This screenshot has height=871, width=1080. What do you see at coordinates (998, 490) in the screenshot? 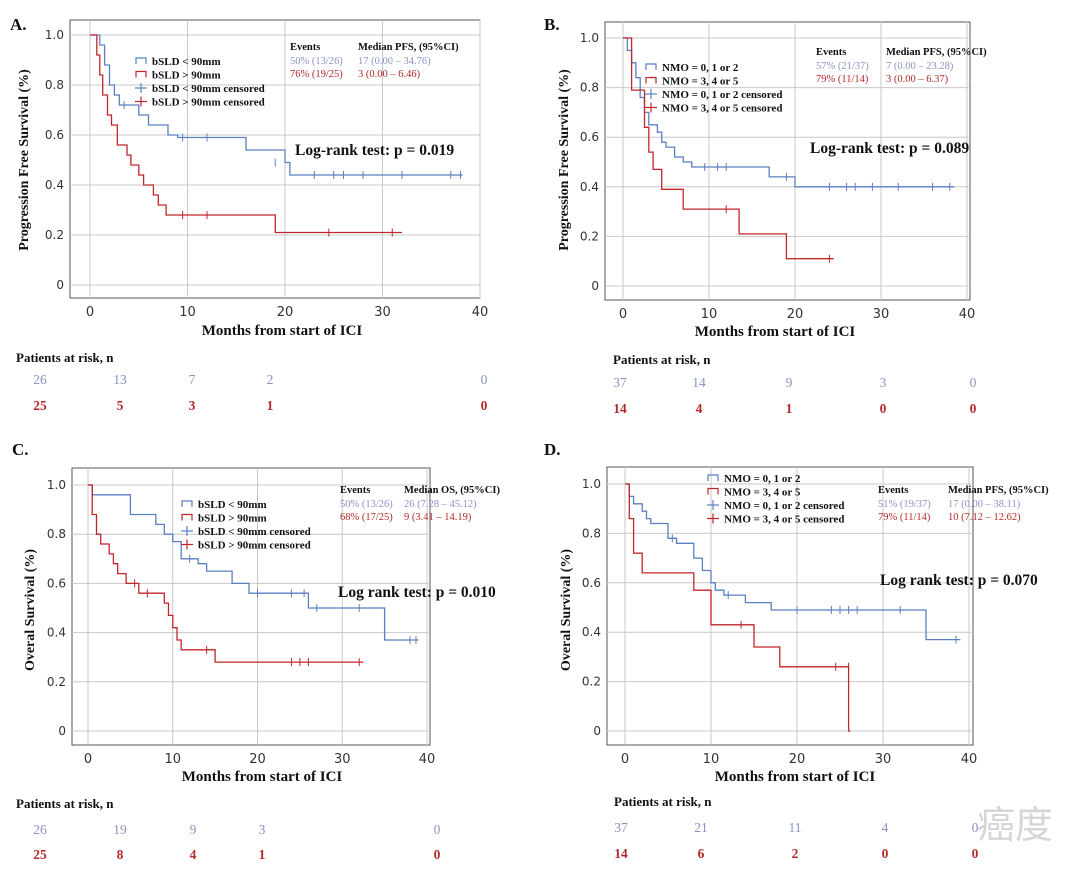
I see `median-header: Median PFS, (95%CI)` at bounding box center [998, 490].